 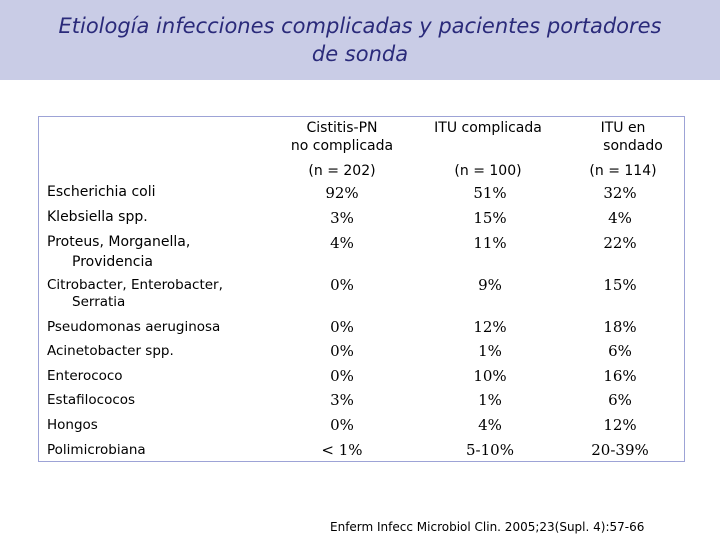 What do you see at coordinates (490, 243) in the screenshot?
I see `value-cell: 11%` at bounding box center [490, 243].